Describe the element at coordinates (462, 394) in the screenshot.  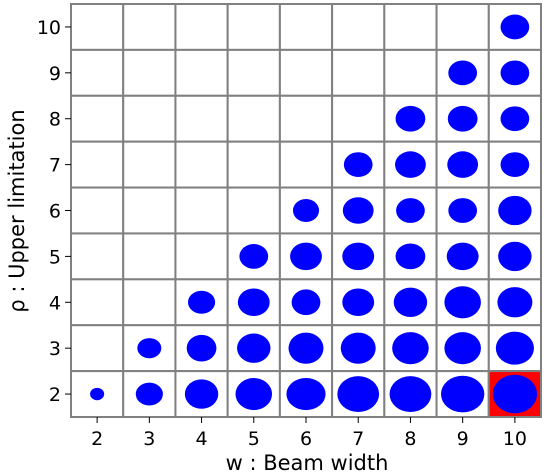
I see `marker-w9-rho2` at that location.